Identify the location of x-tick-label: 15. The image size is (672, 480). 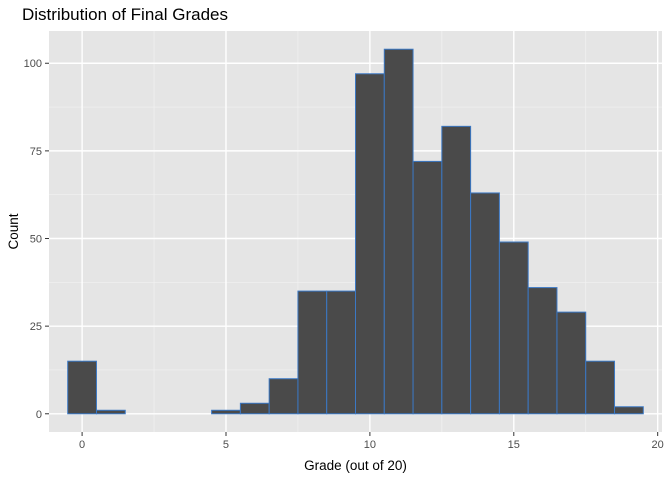
(514, 445).